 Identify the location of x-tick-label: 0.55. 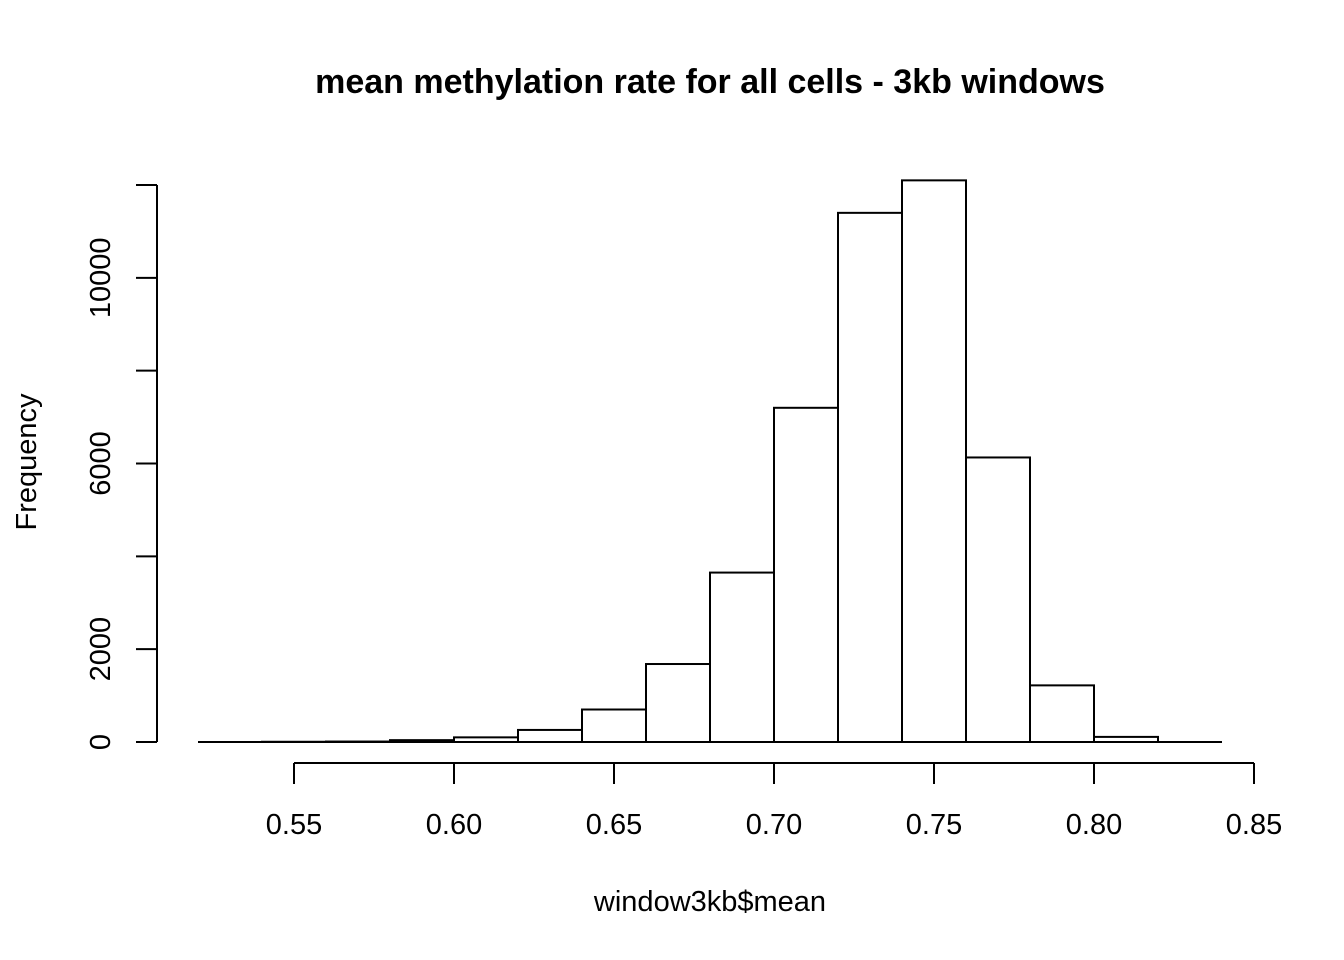
(294, 825).